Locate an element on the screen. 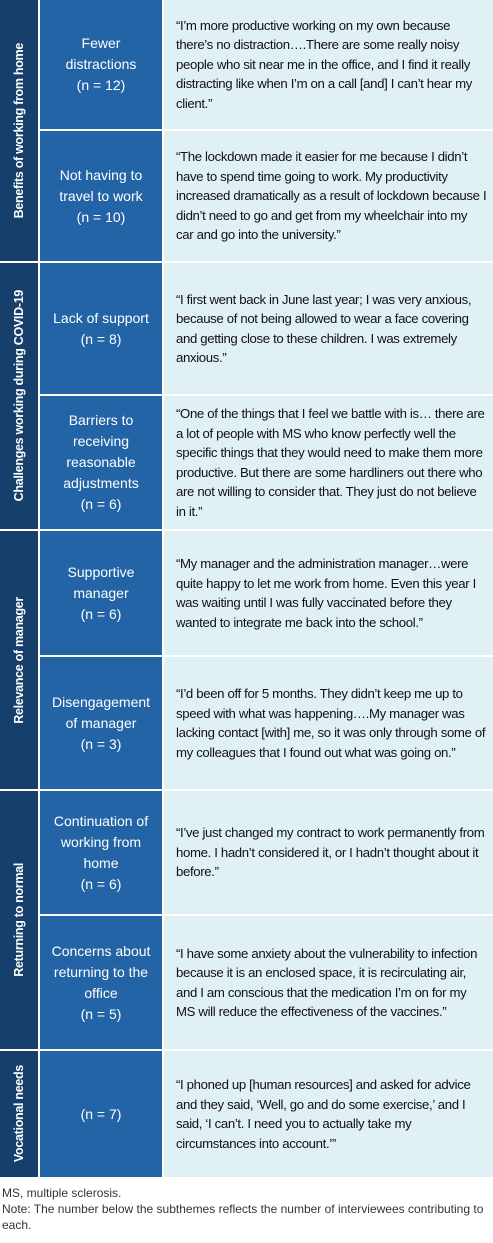  theme-cell: Relevance of manager is located at coordinates (20, 660).